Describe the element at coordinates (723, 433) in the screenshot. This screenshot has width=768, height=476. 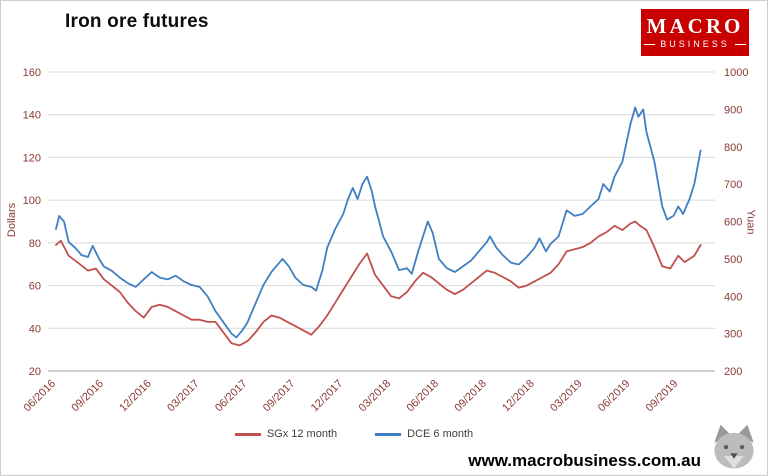
I see `wolf-ear-left` at that location.